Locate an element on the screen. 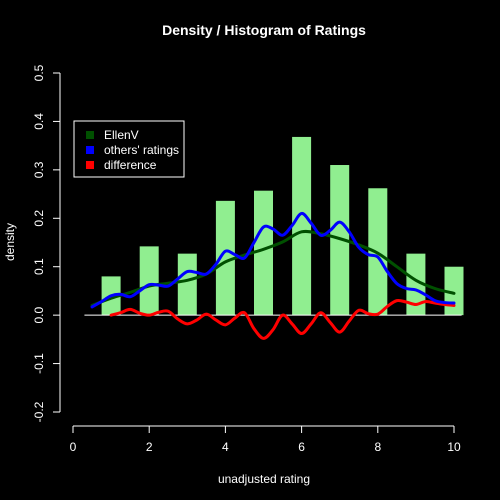 Image resolution: width=500 pixels, height=500 pixels. y-axis: -0.2 -0.1 0.0 0.1 0.2 0.3 0.4 0.5 is located at coordinates (46, 243).